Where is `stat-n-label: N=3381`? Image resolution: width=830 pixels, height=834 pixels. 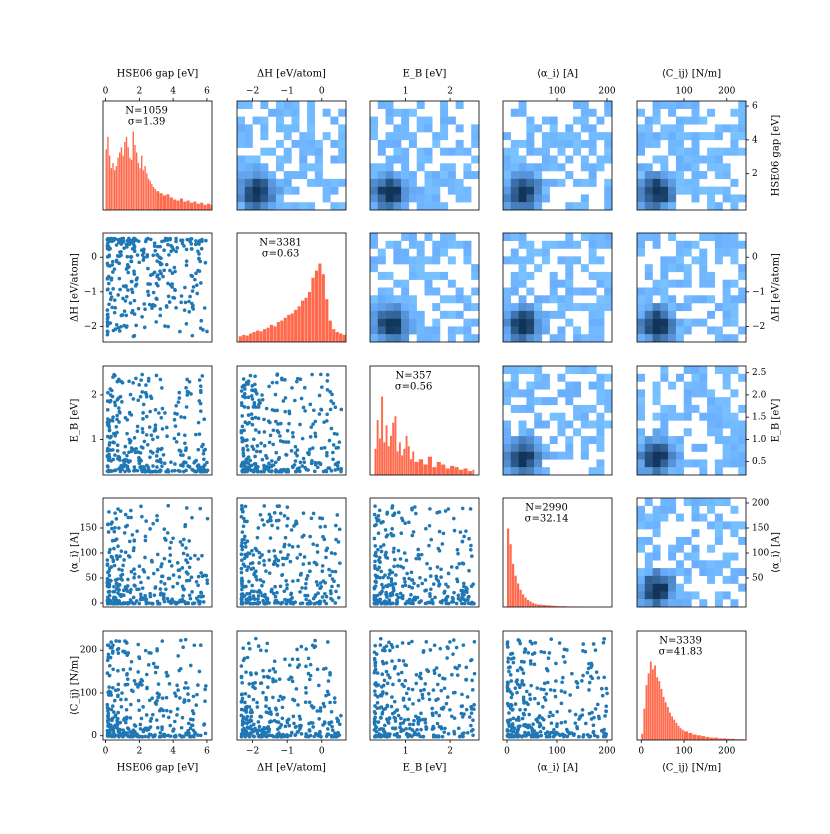 stat-n-label: N=3381 is located at coordinates (280, 243).